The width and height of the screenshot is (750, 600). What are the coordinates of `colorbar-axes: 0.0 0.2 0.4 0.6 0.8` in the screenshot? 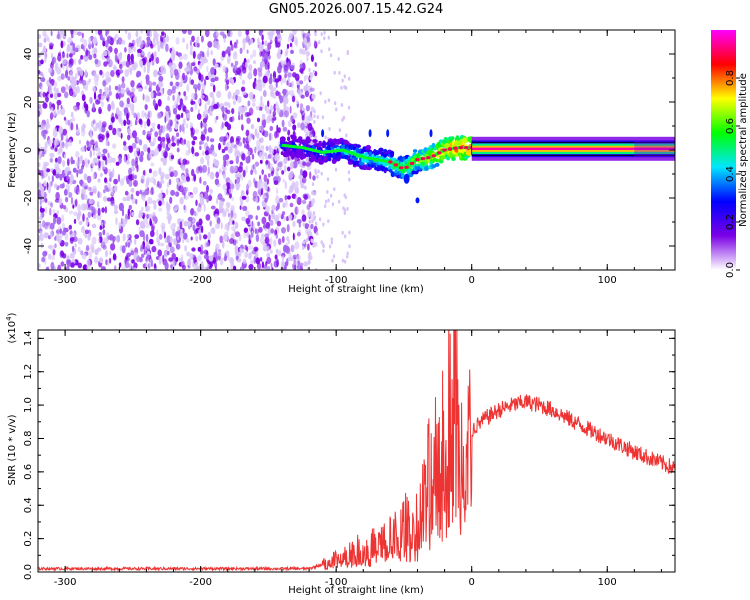 It's located at (732, 174).